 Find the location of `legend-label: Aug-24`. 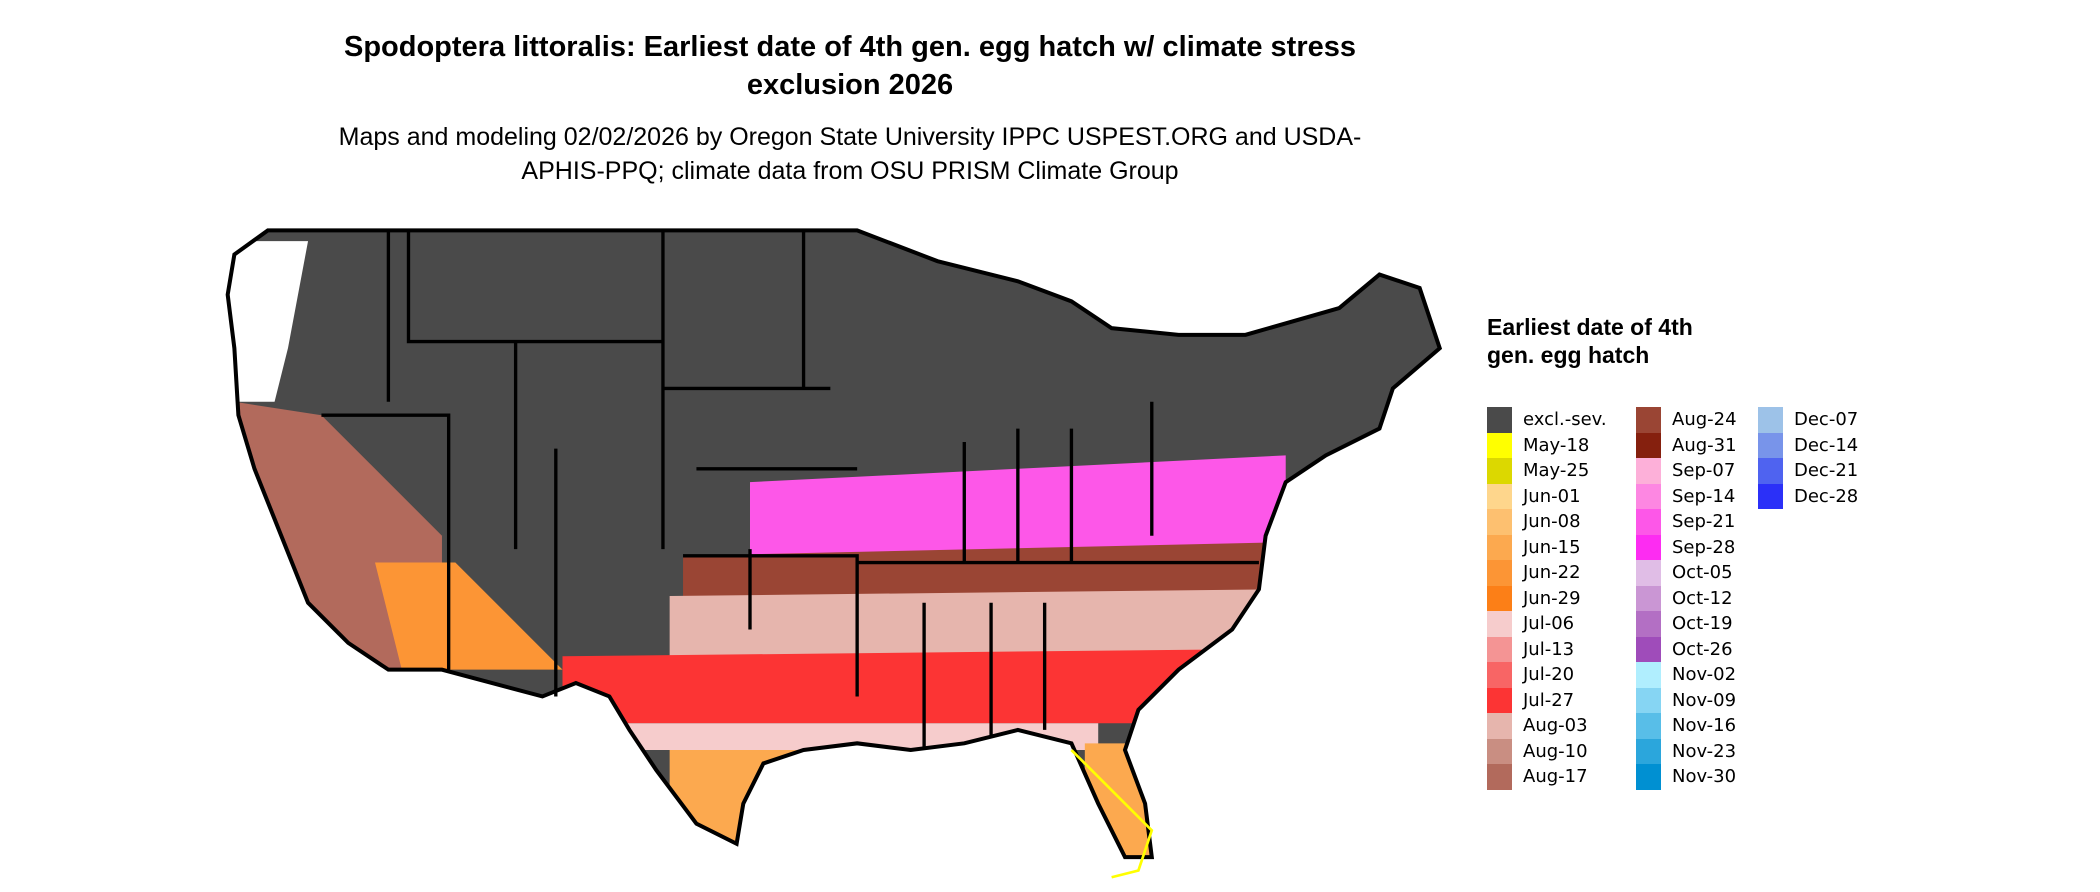

legend-label: Aug-24 is located at coordinates (1704, 420).